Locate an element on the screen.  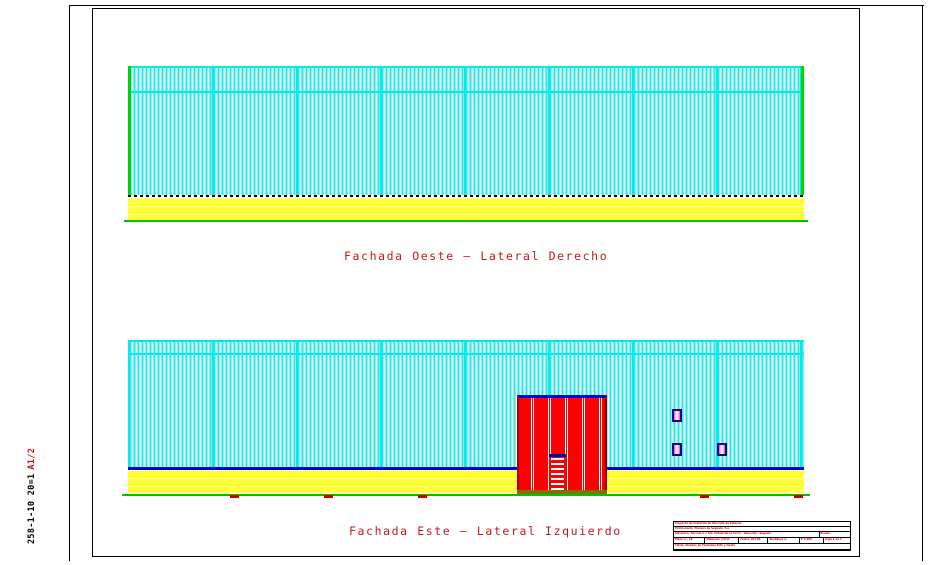
masonry-plinth-east is located at coordinates (466, 481).